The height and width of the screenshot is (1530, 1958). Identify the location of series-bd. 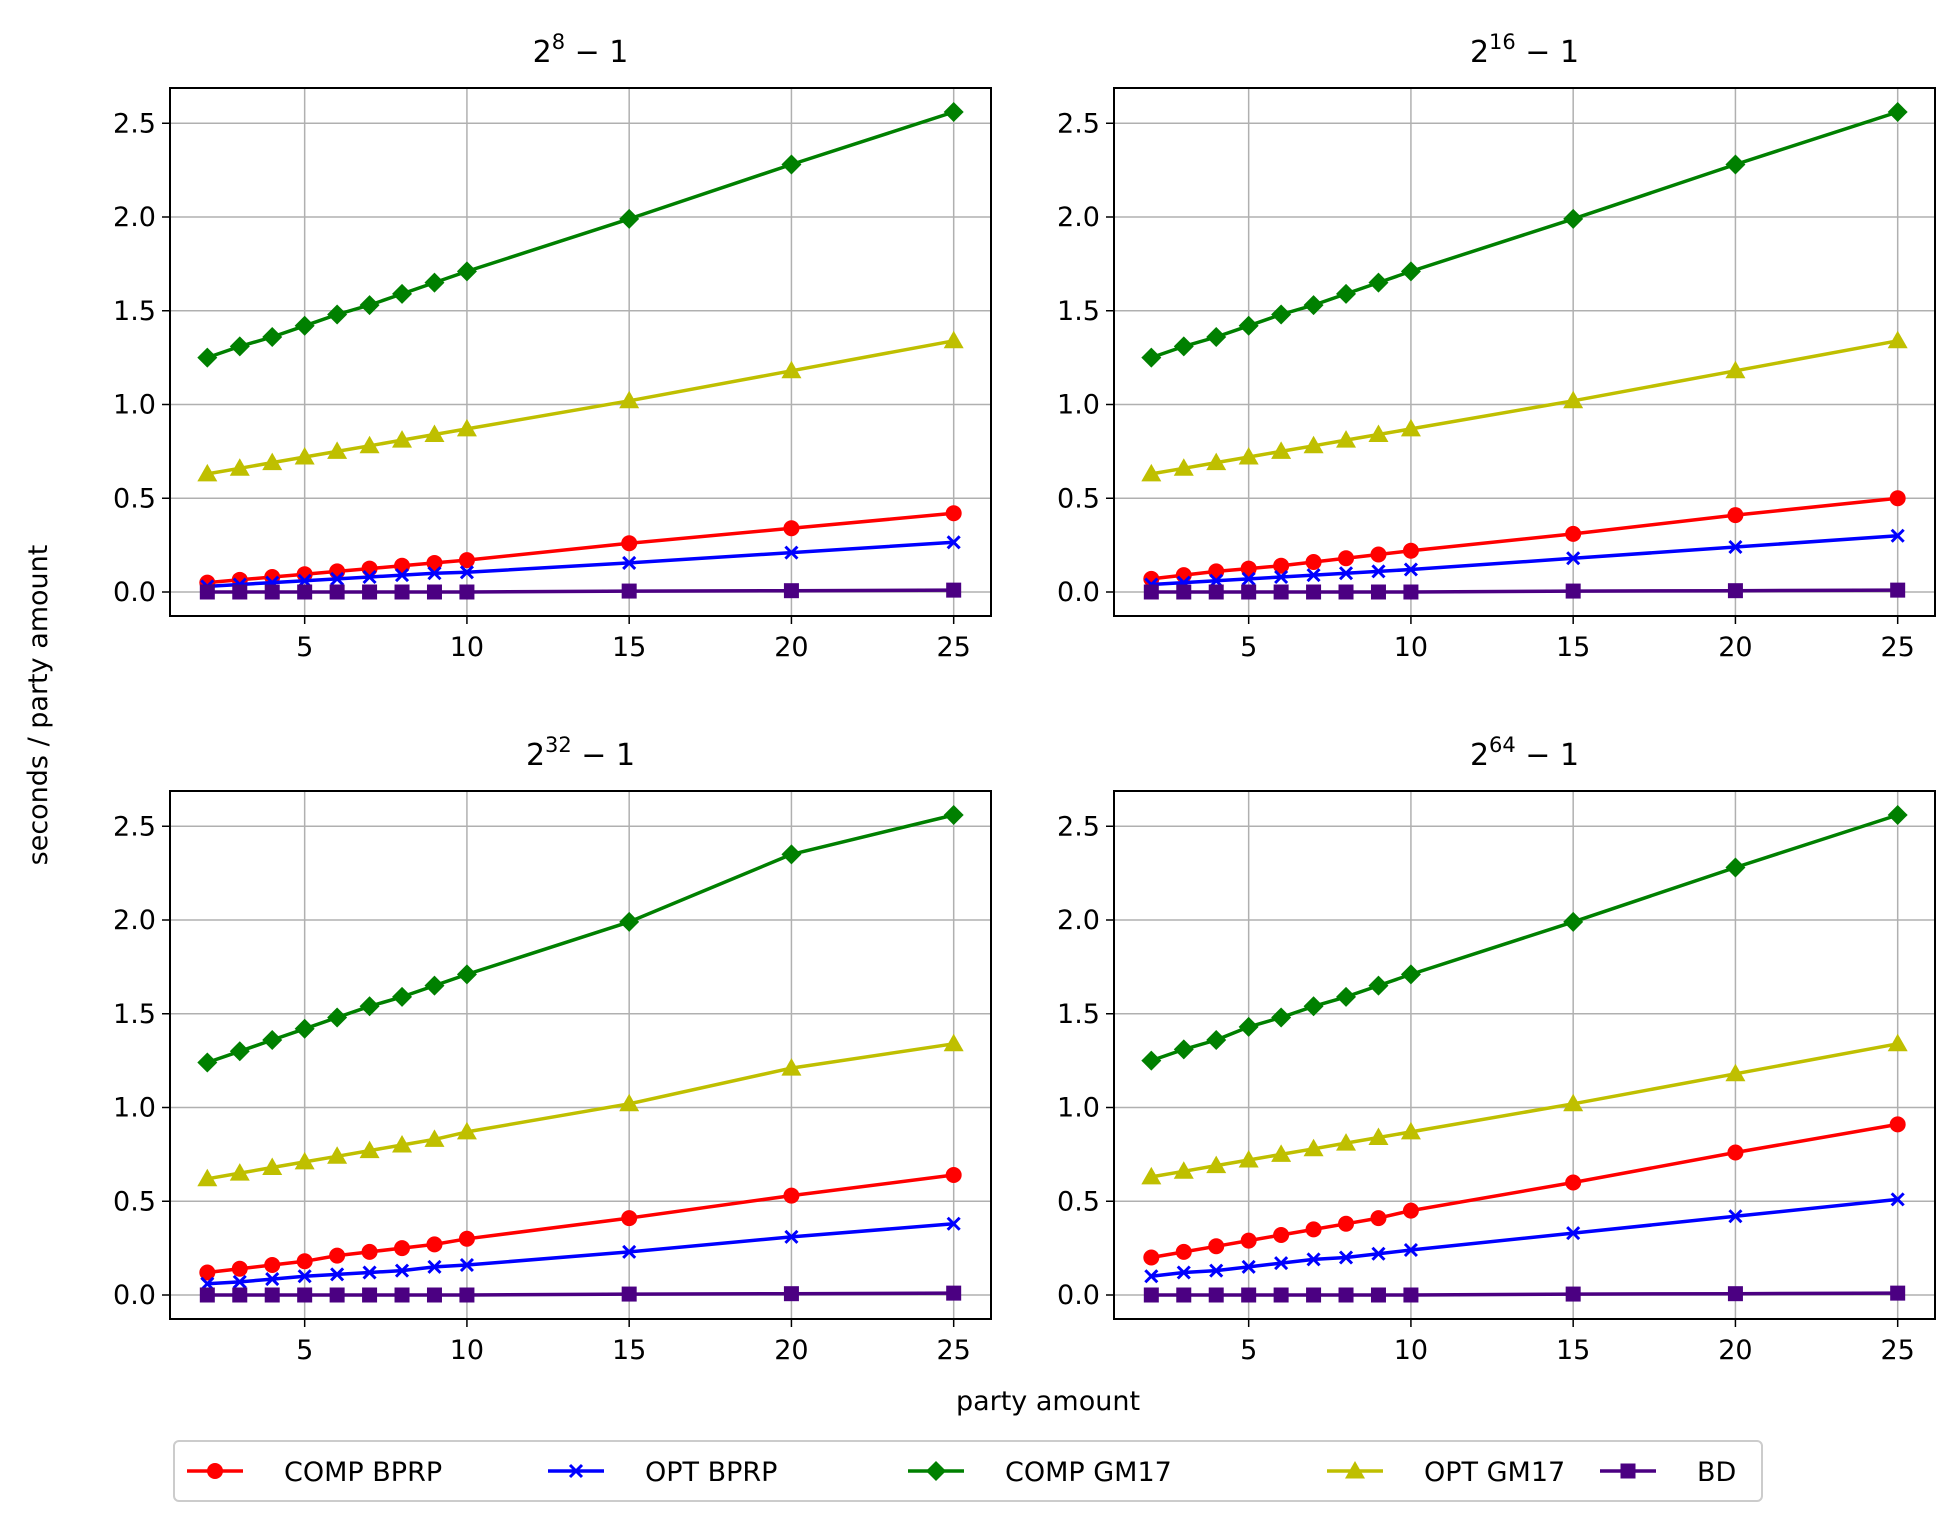
(580, 591).